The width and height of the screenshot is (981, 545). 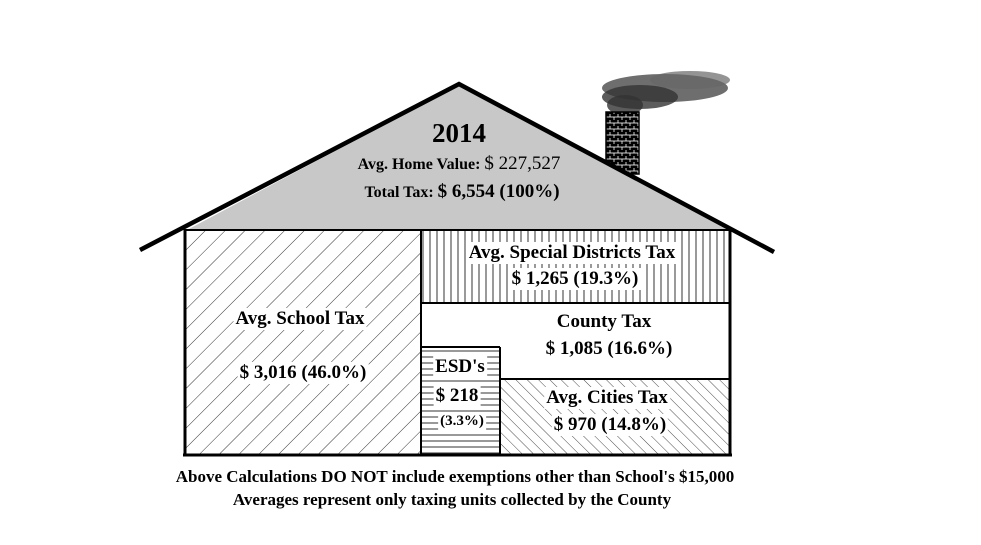 I want to click on special-districts-section, so click(x=575, y=266).